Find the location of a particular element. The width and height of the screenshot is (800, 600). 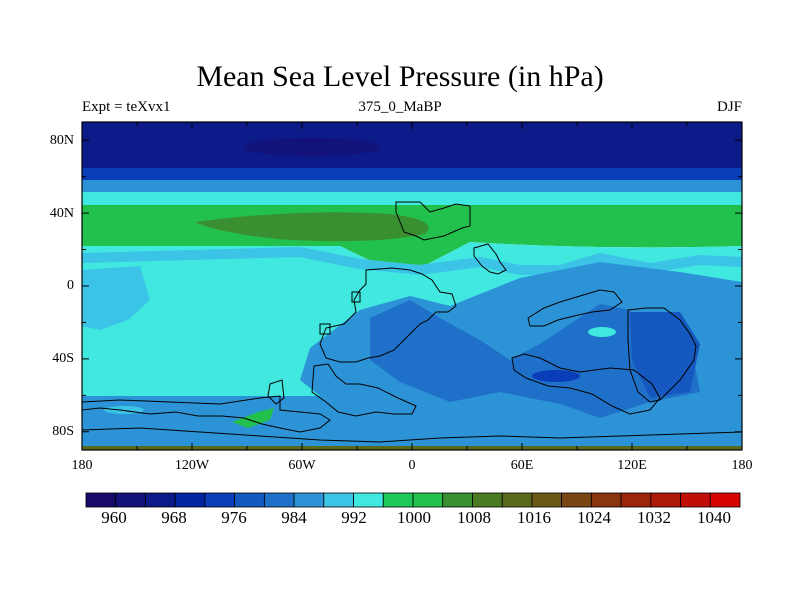

y-tick-40s: 40S is located at coordinates (63, 358).